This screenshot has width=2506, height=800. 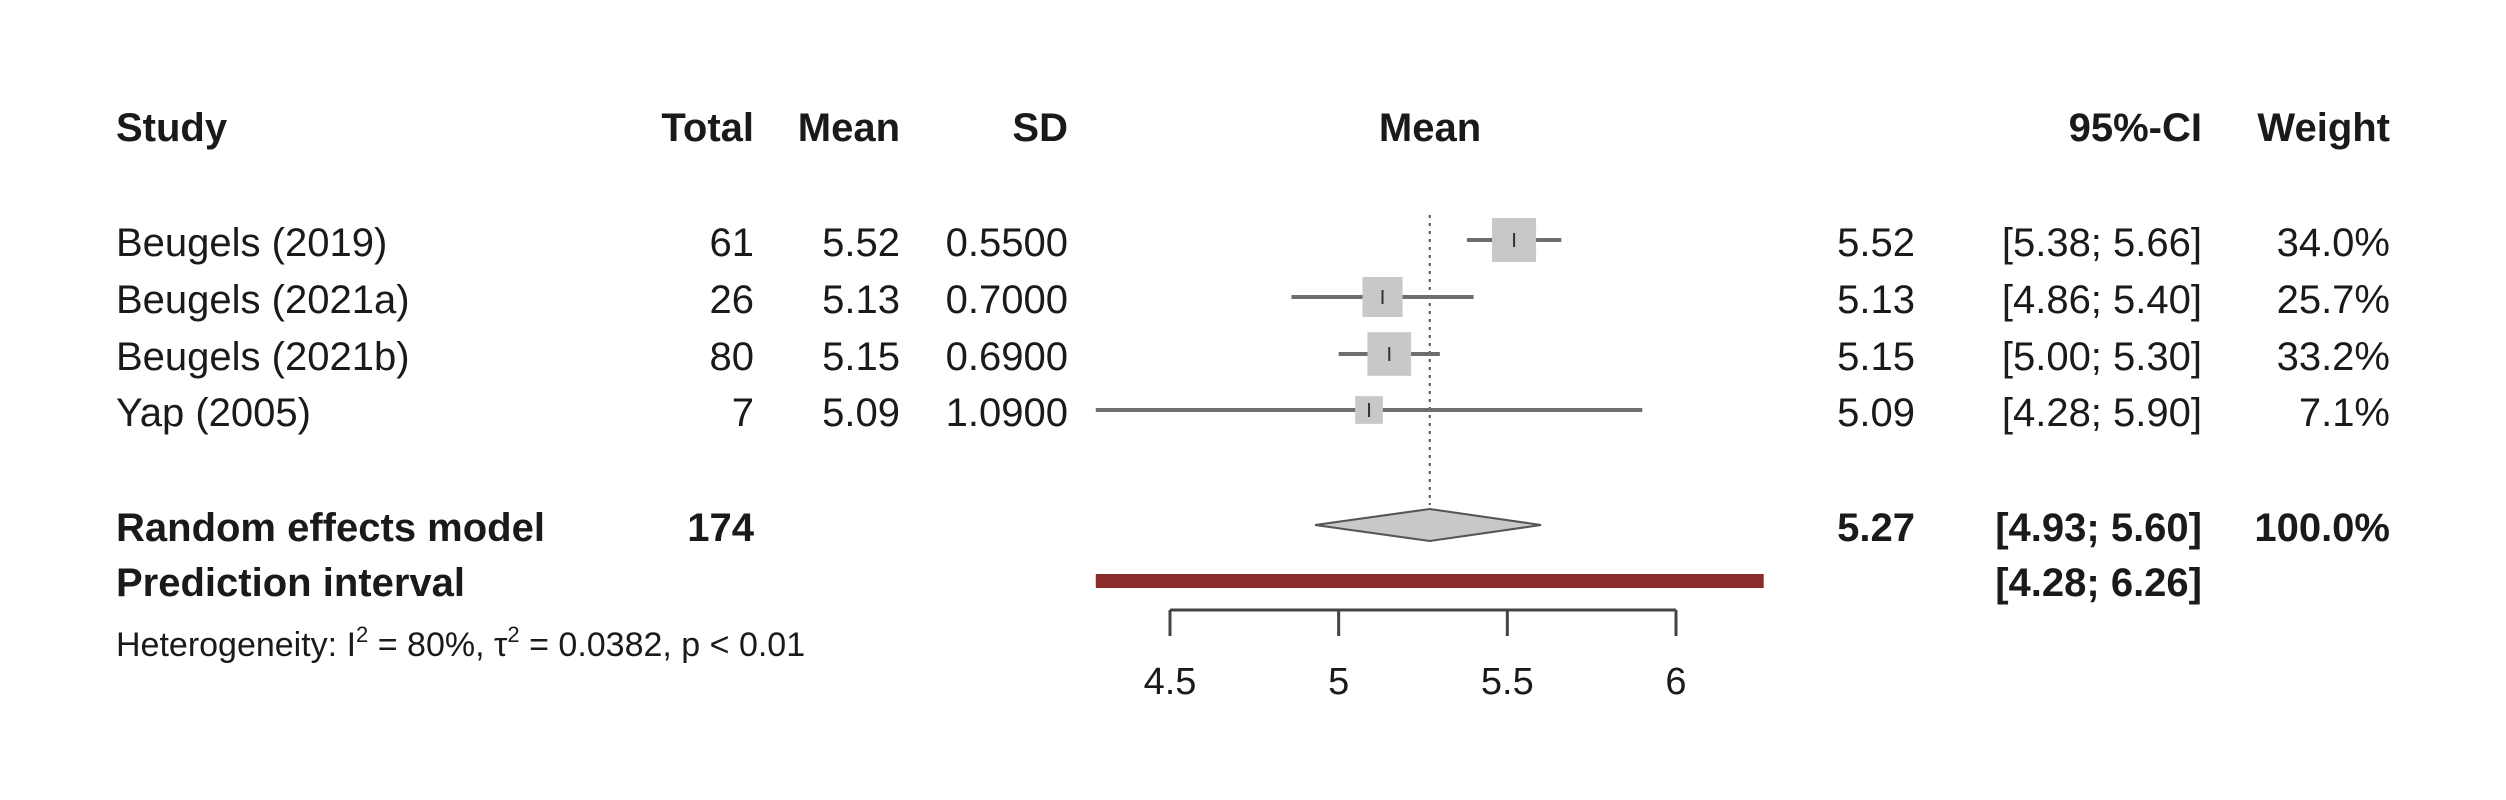 I want to click on study-sd: 0.7000, so click(x=1006, y=300).